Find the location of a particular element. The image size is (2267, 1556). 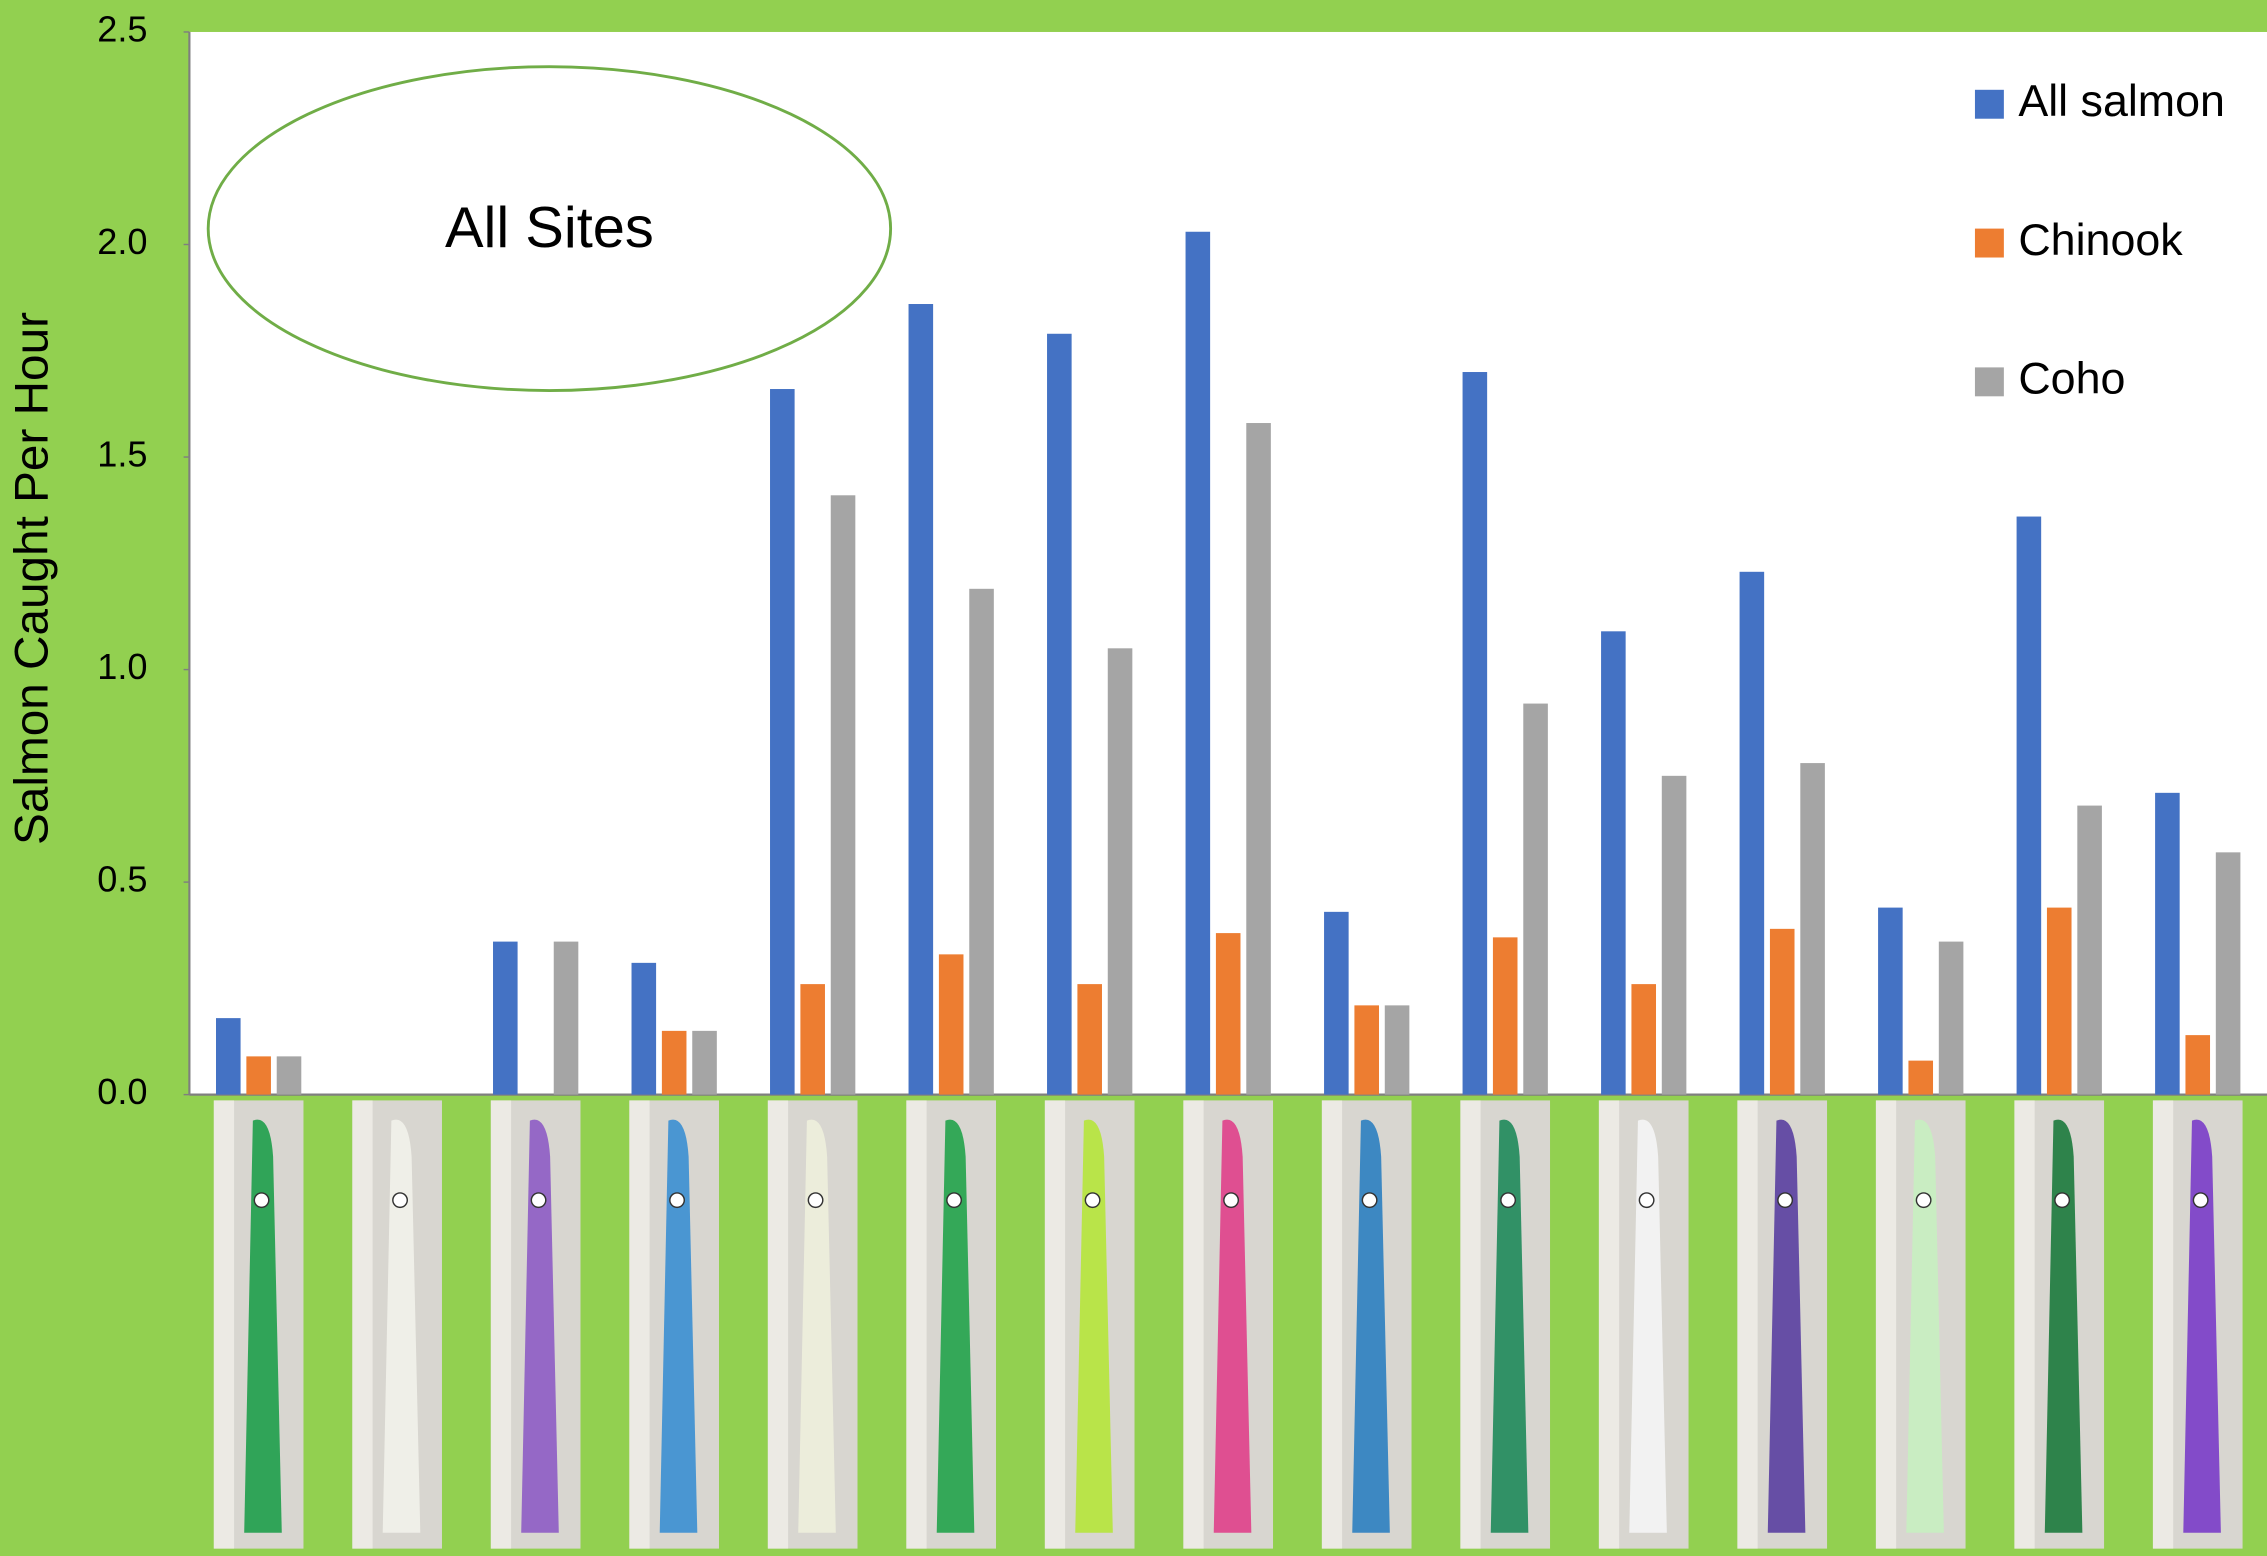

y-axis-label: Salmon Caught Per Hour is located at coordinates (31, 578).